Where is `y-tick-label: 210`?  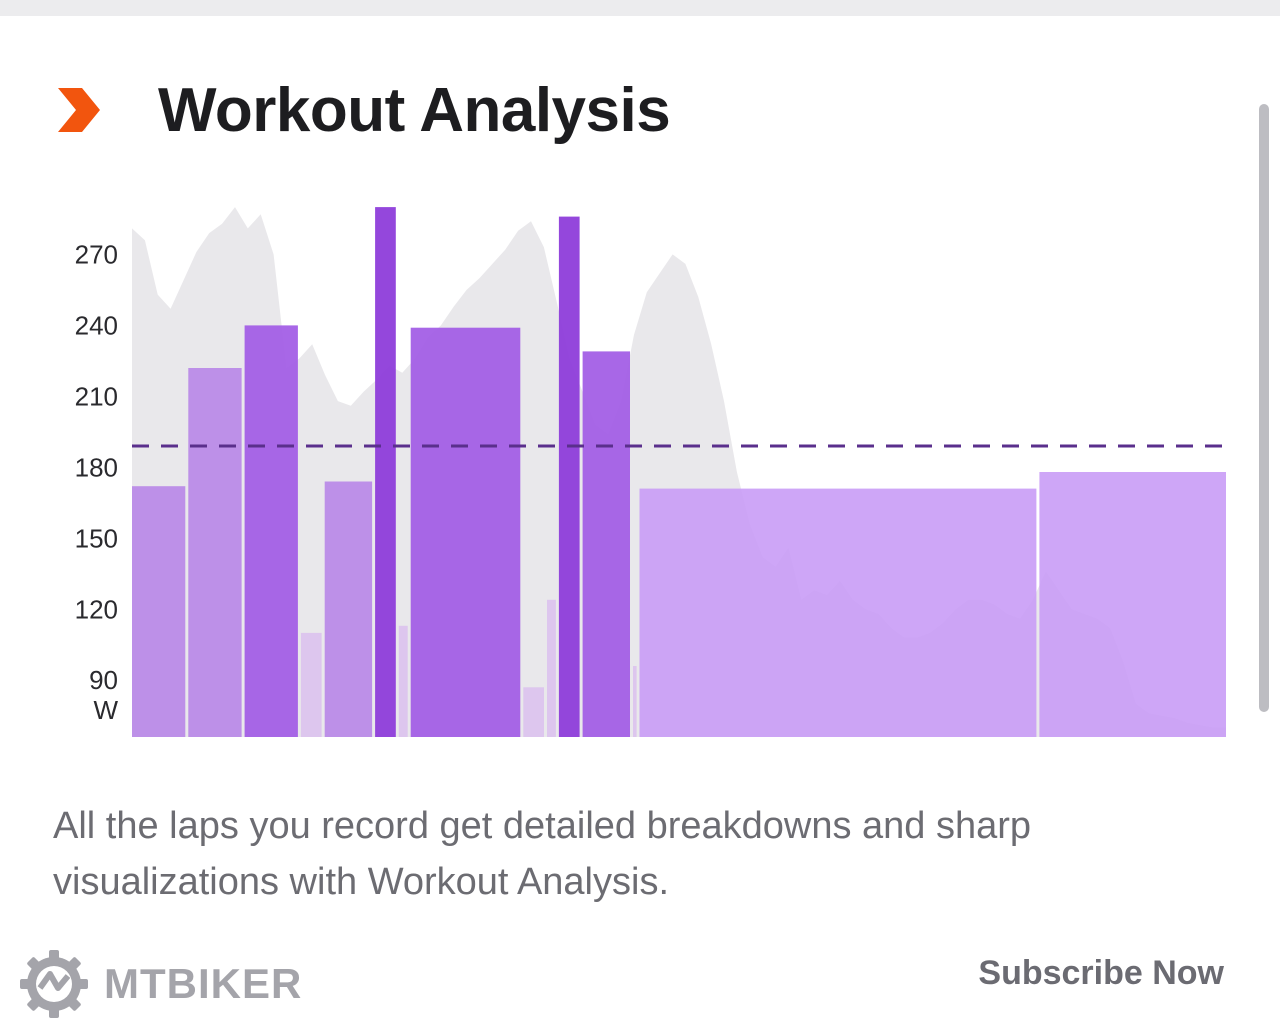 y-tick-label: 210 is located at coordinates (96, 396).